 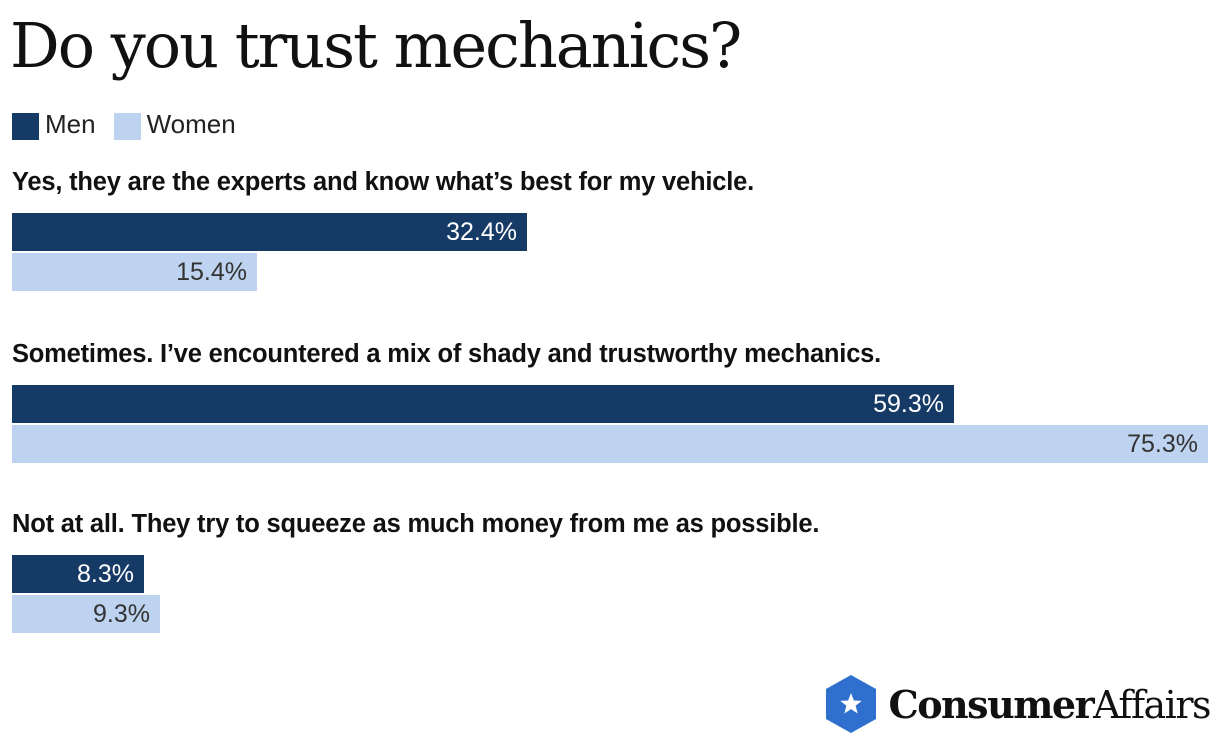 What do you see at coordinates (851, 704) in the screenshot?
I see `star-badge-icon` at bounding box center [851, 704].